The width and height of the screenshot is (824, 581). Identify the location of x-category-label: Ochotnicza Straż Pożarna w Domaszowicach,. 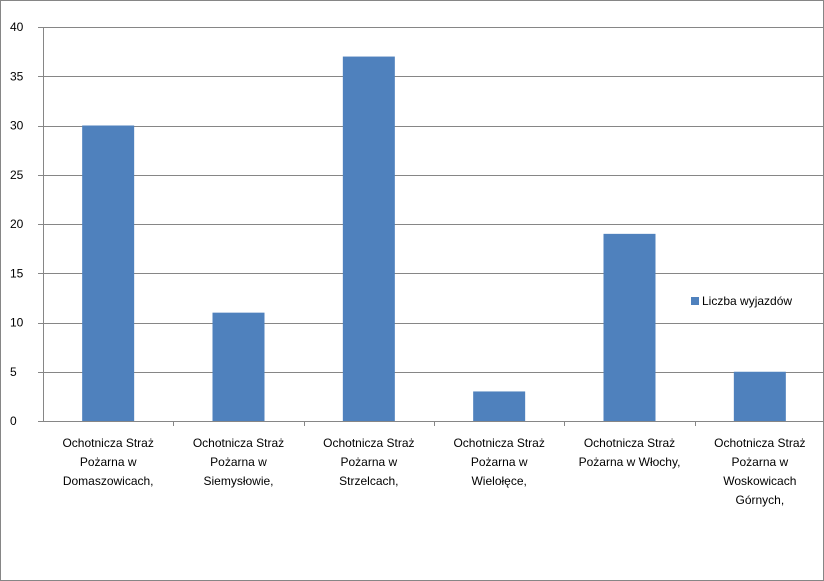
(107, 462).